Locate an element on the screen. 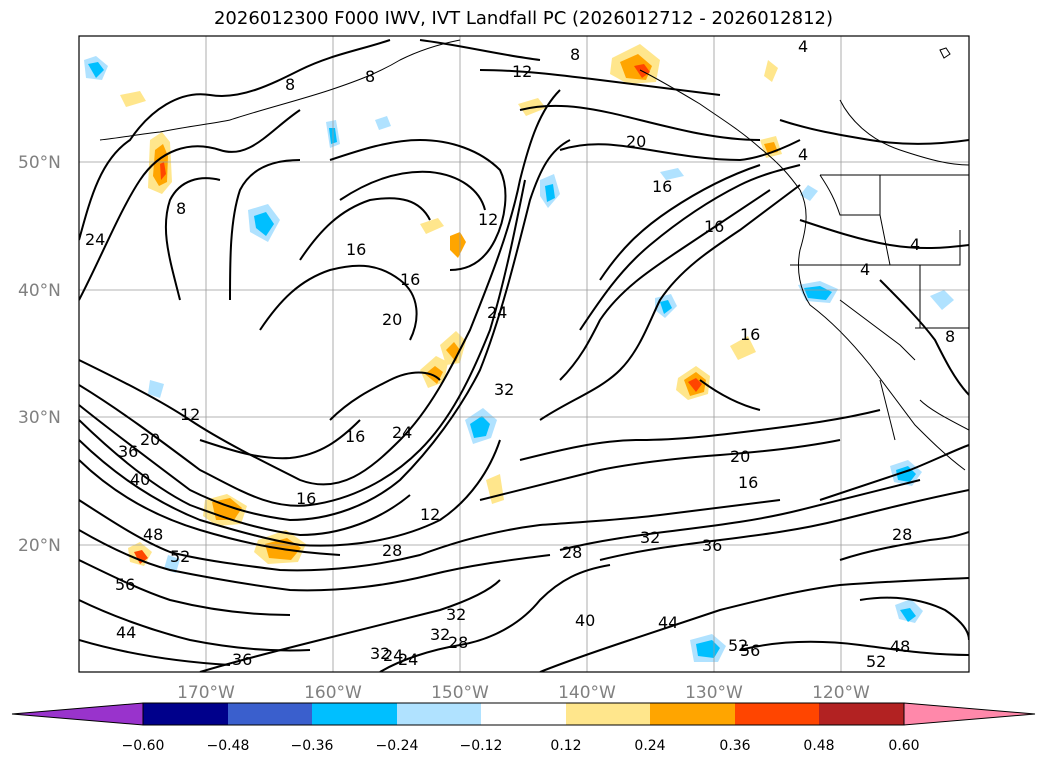 The width and height of the screenshot is (1047, 765). lon-label-130w: 130°W is located at coordinates (714, 693).